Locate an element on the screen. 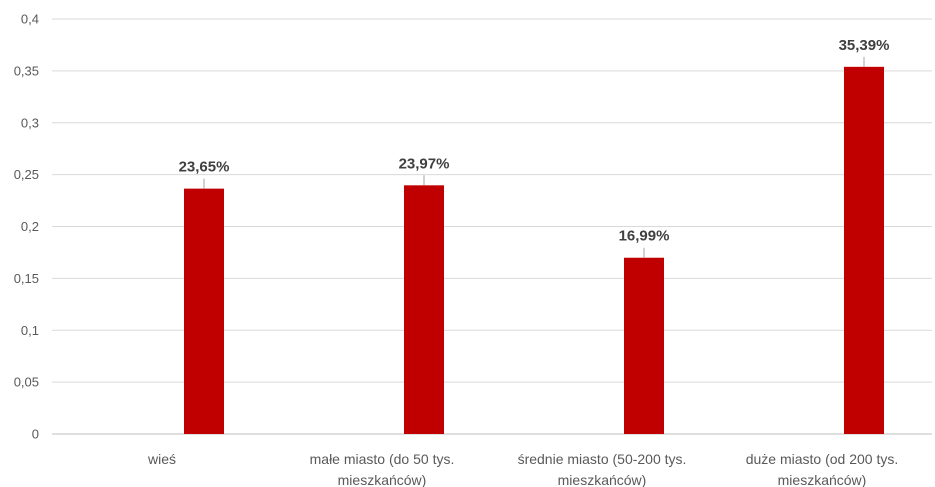  y-tick-label: 0,05 is located at coordinates (26, 382).